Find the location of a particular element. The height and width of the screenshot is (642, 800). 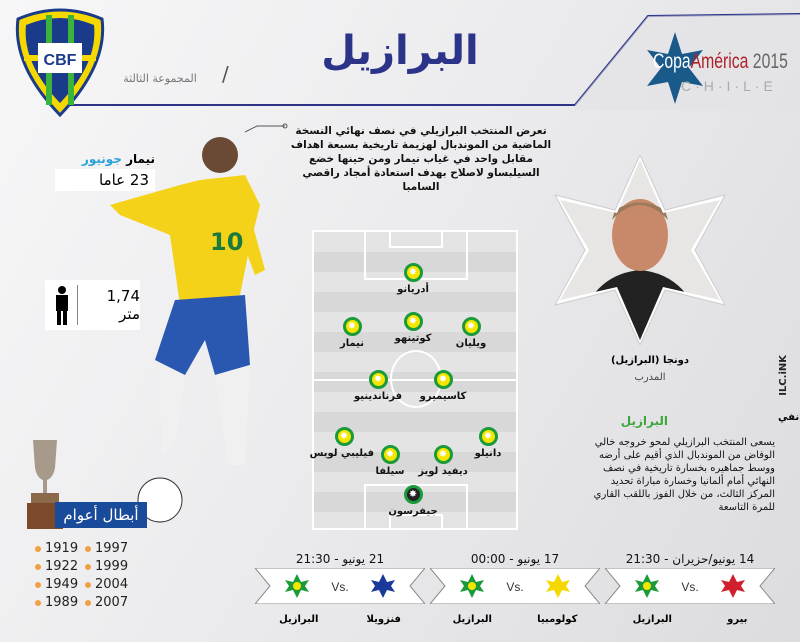

player-marker: ✸ جيفرسون is located at coordinates (413, 501).